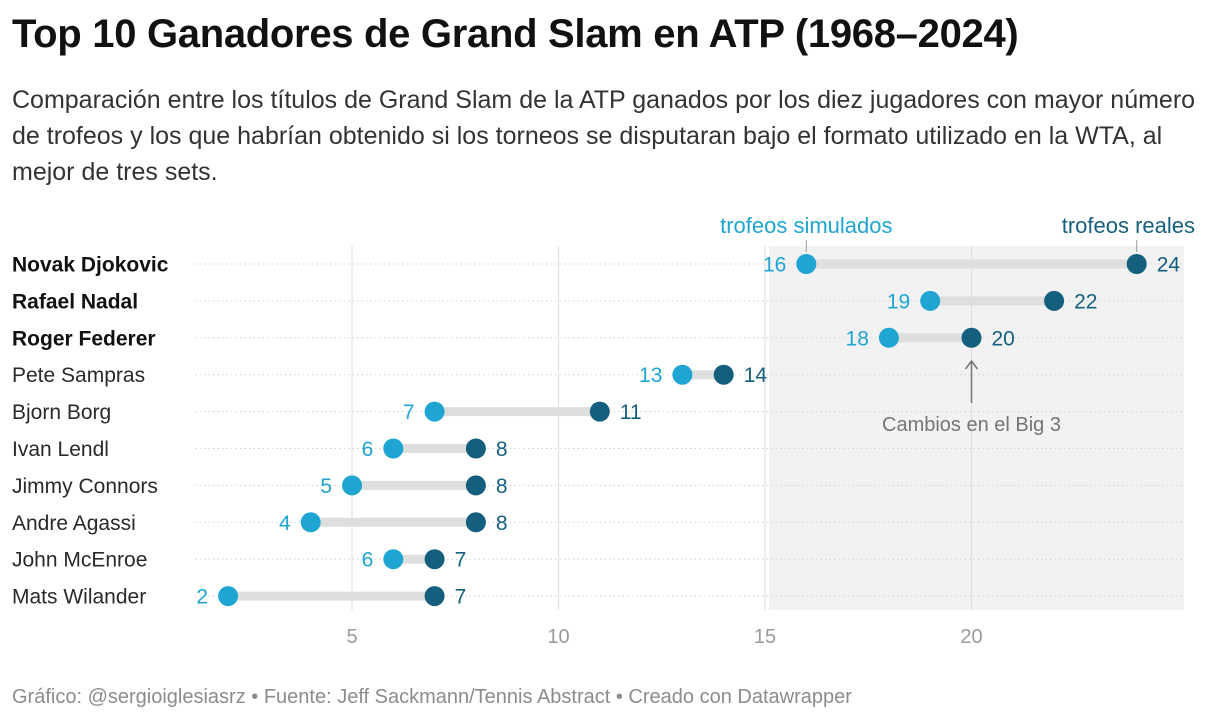  What do you see at coordinates (351, 637) in the screenshot?
I see `x-tick-label: 5` at bounding box center [351, 637].